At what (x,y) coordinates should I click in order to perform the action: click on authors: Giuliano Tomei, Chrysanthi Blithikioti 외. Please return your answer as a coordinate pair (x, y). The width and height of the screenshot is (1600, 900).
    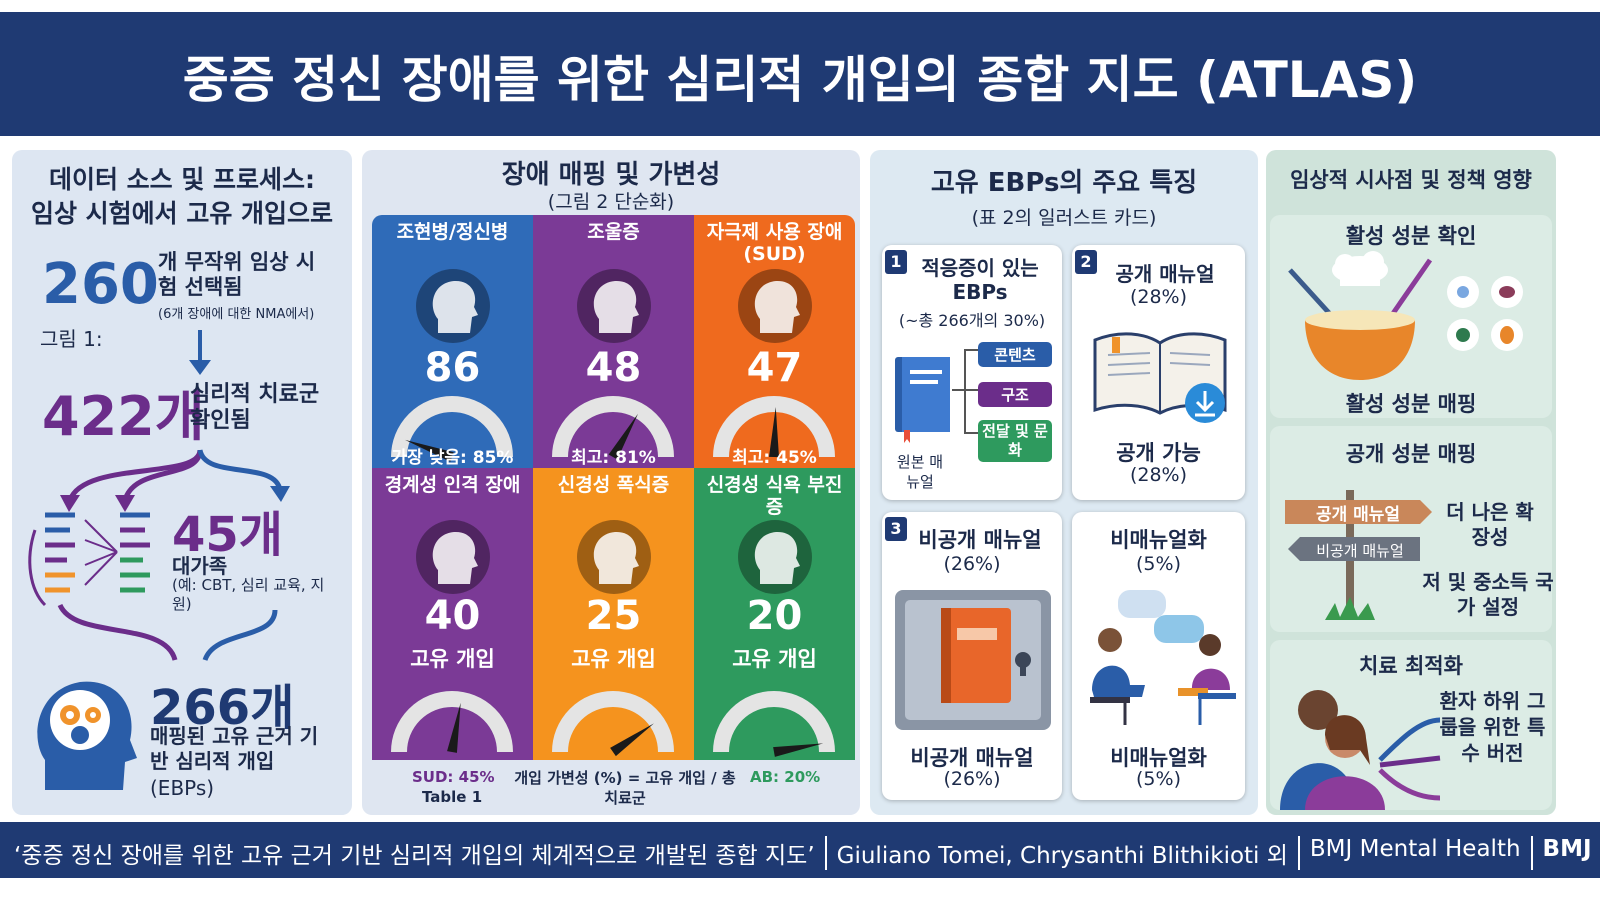
    Looking at the image, I should click on (1056, 853).